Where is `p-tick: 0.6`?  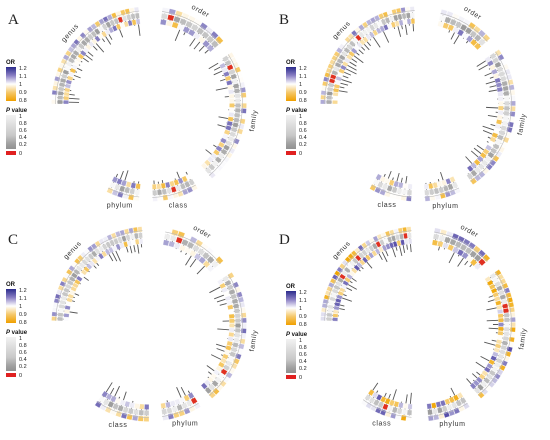 p-tick: 0.6 is located at coordinates (303, 131).